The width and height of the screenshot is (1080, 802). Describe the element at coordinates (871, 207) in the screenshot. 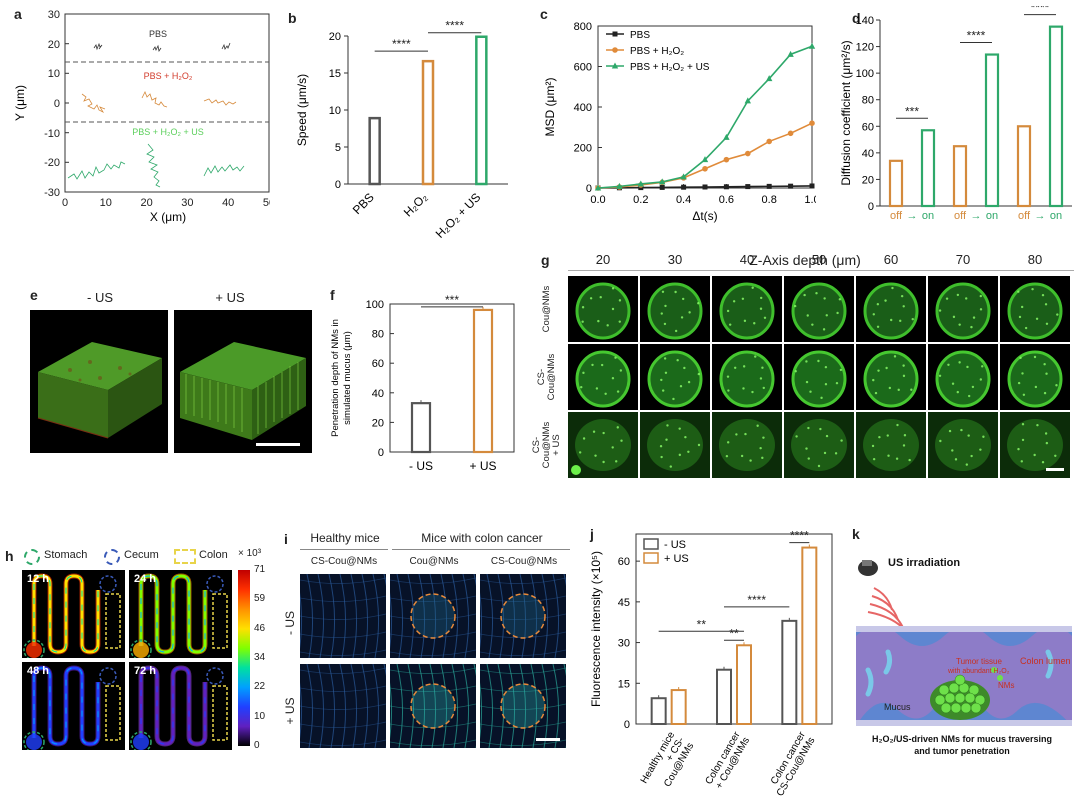

I see `y-tick-label: 0` at that location.